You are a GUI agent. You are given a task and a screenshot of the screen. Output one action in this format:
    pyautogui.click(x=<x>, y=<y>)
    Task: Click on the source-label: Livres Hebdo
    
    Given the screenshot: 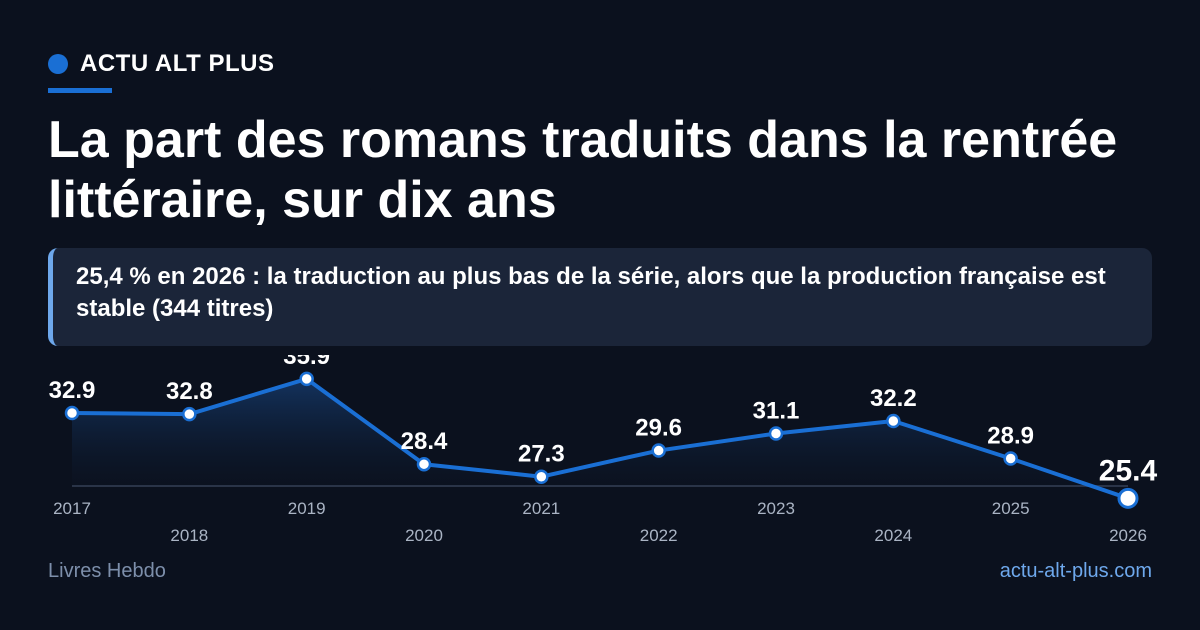 What is the action you would take?
    pyautogui.click(x=107, y=571)
    